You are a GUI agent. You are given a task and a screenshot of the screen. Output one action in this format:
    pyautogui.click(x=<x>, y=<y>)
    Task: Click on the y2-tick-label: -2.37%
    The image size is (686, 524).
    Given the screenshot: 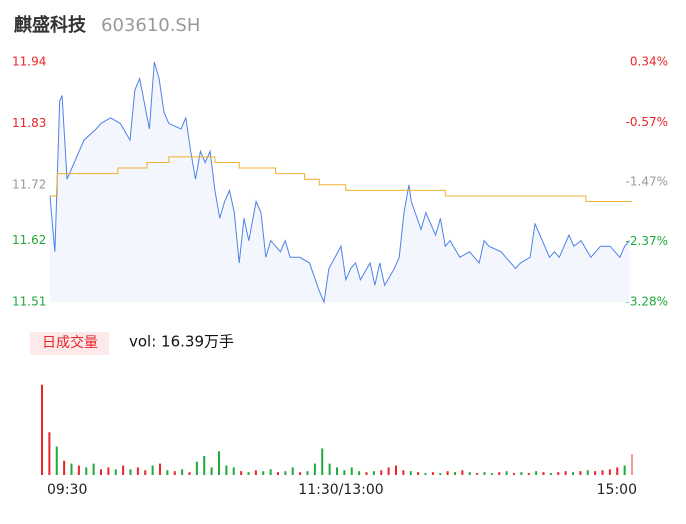 What is the action you would take?
    pyautogui.click(x=647, y=241)
    